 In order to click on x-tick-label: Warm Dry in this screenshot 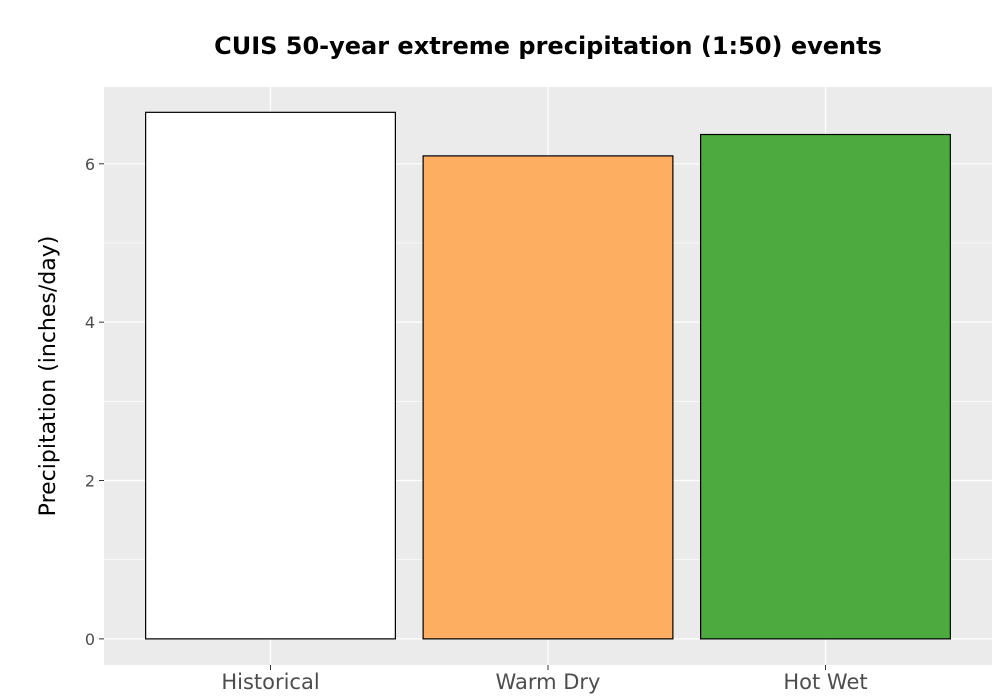, I will do `click(548, 682)`.